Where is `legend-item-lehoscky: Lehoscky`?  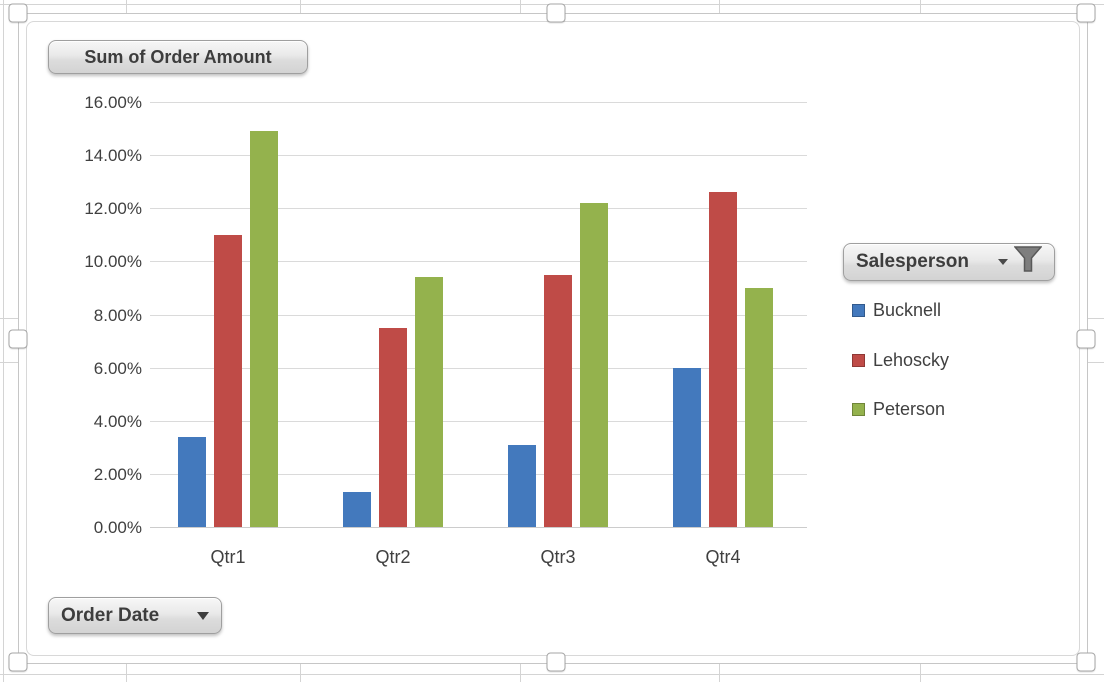
legend-item-lehoscky: Lehoscky is located at coordinates (900, 360).